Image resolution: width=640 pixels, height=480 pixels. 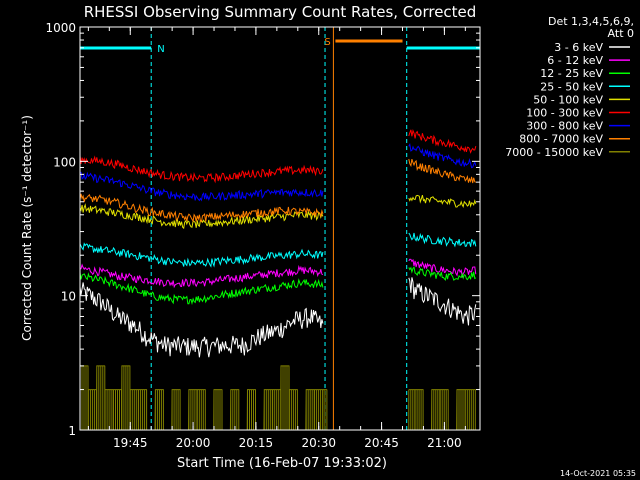 I want to click on series-line-3-seg1, so click(x=201, y=255).